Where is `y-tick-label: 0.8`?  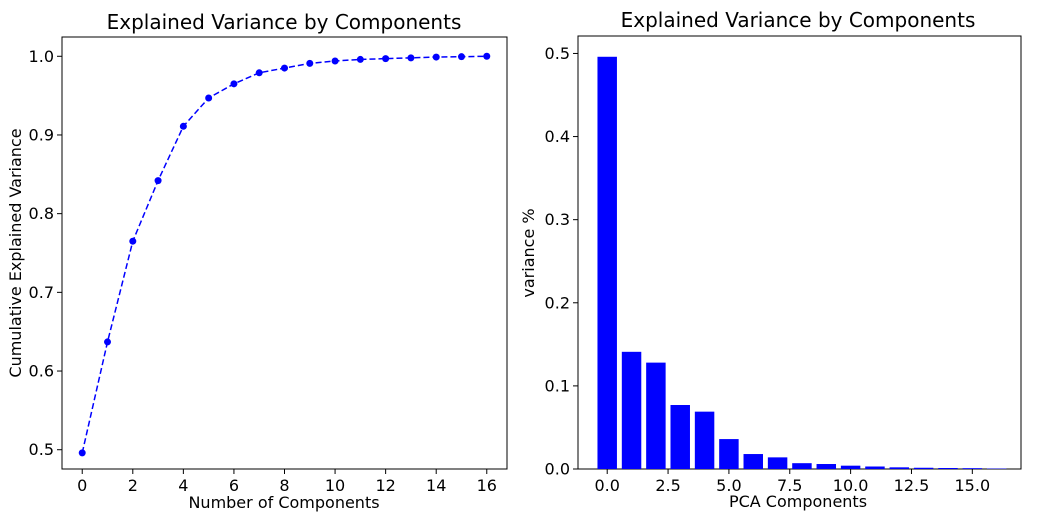 y-tick-label: 0.8 is located at coordinates (41, 213).